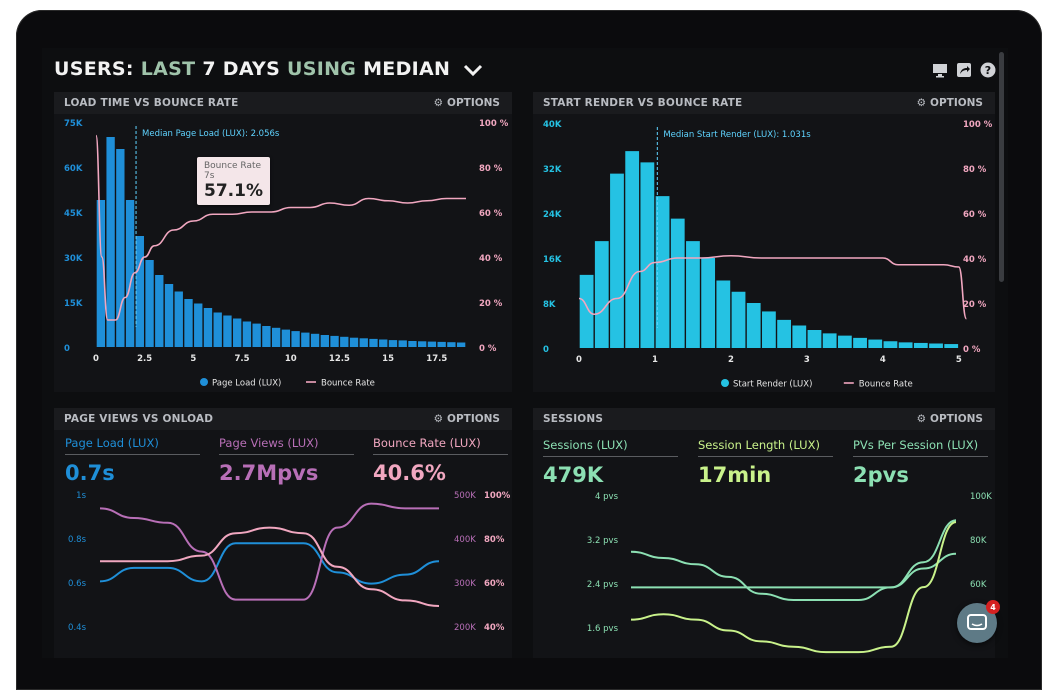 Image resolution: width=1059 pixels, height=690 pixels. What do you see at coordinates (552, 170) in the screenshot?
I see `y-axis-left-label: 32K` at bounding box center [552, 170].